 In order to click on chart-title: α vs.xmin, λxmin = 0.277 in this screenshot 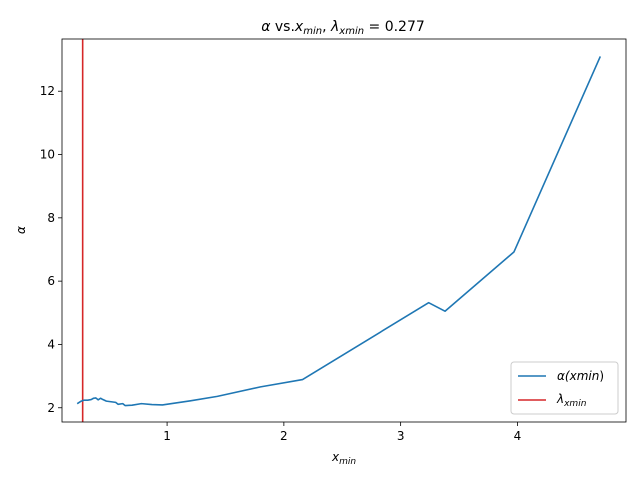, I will do `click(343, 28)`.